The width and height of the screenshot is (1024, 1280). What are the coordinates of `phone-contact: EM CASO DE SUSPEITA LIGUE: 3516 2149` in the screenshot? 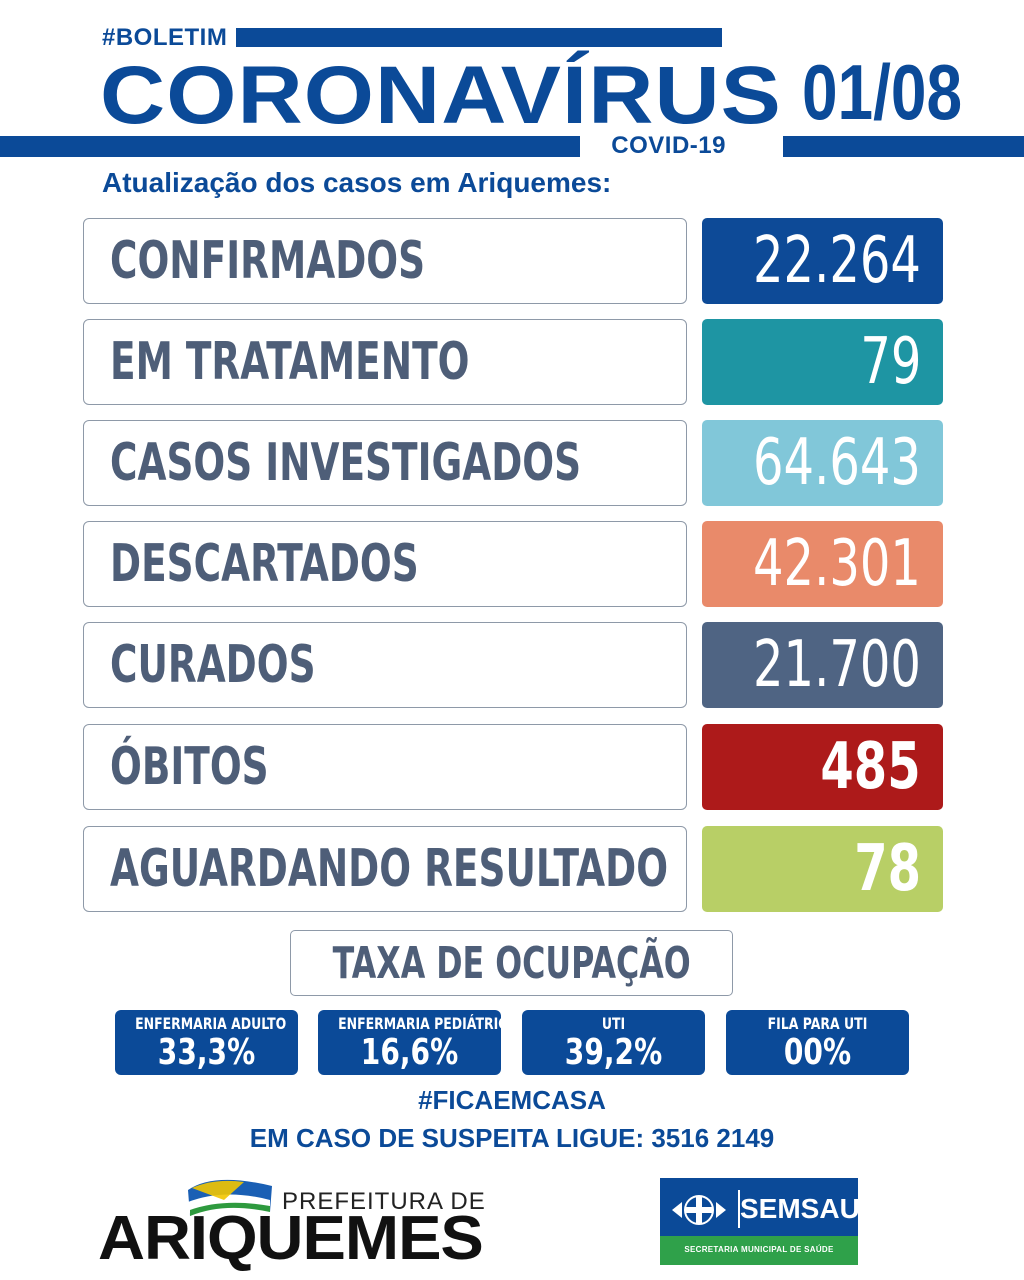 It's located at (512, 1138).